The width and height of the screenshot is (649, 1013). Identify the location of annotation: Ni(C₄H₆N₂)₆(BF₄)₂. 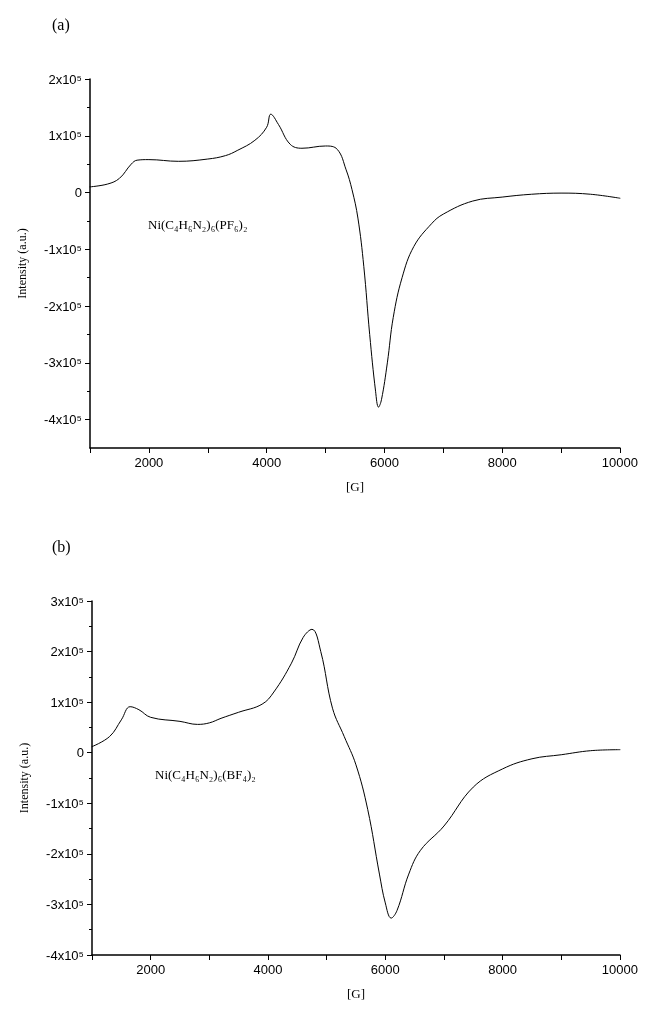
(205, 774).